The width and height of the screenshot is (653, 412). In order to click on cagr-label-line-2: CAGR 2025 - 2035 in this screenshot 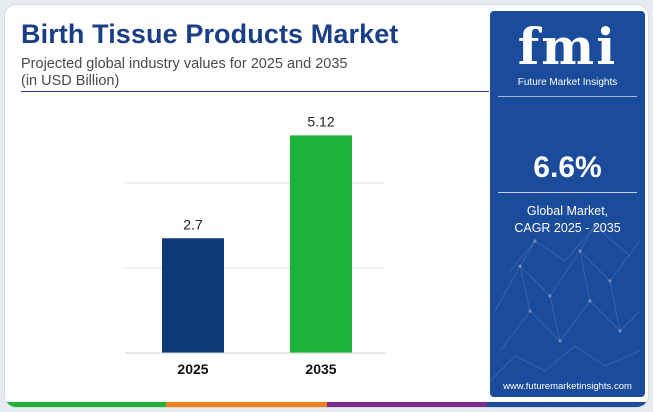, I will do `click(567, 228)`.